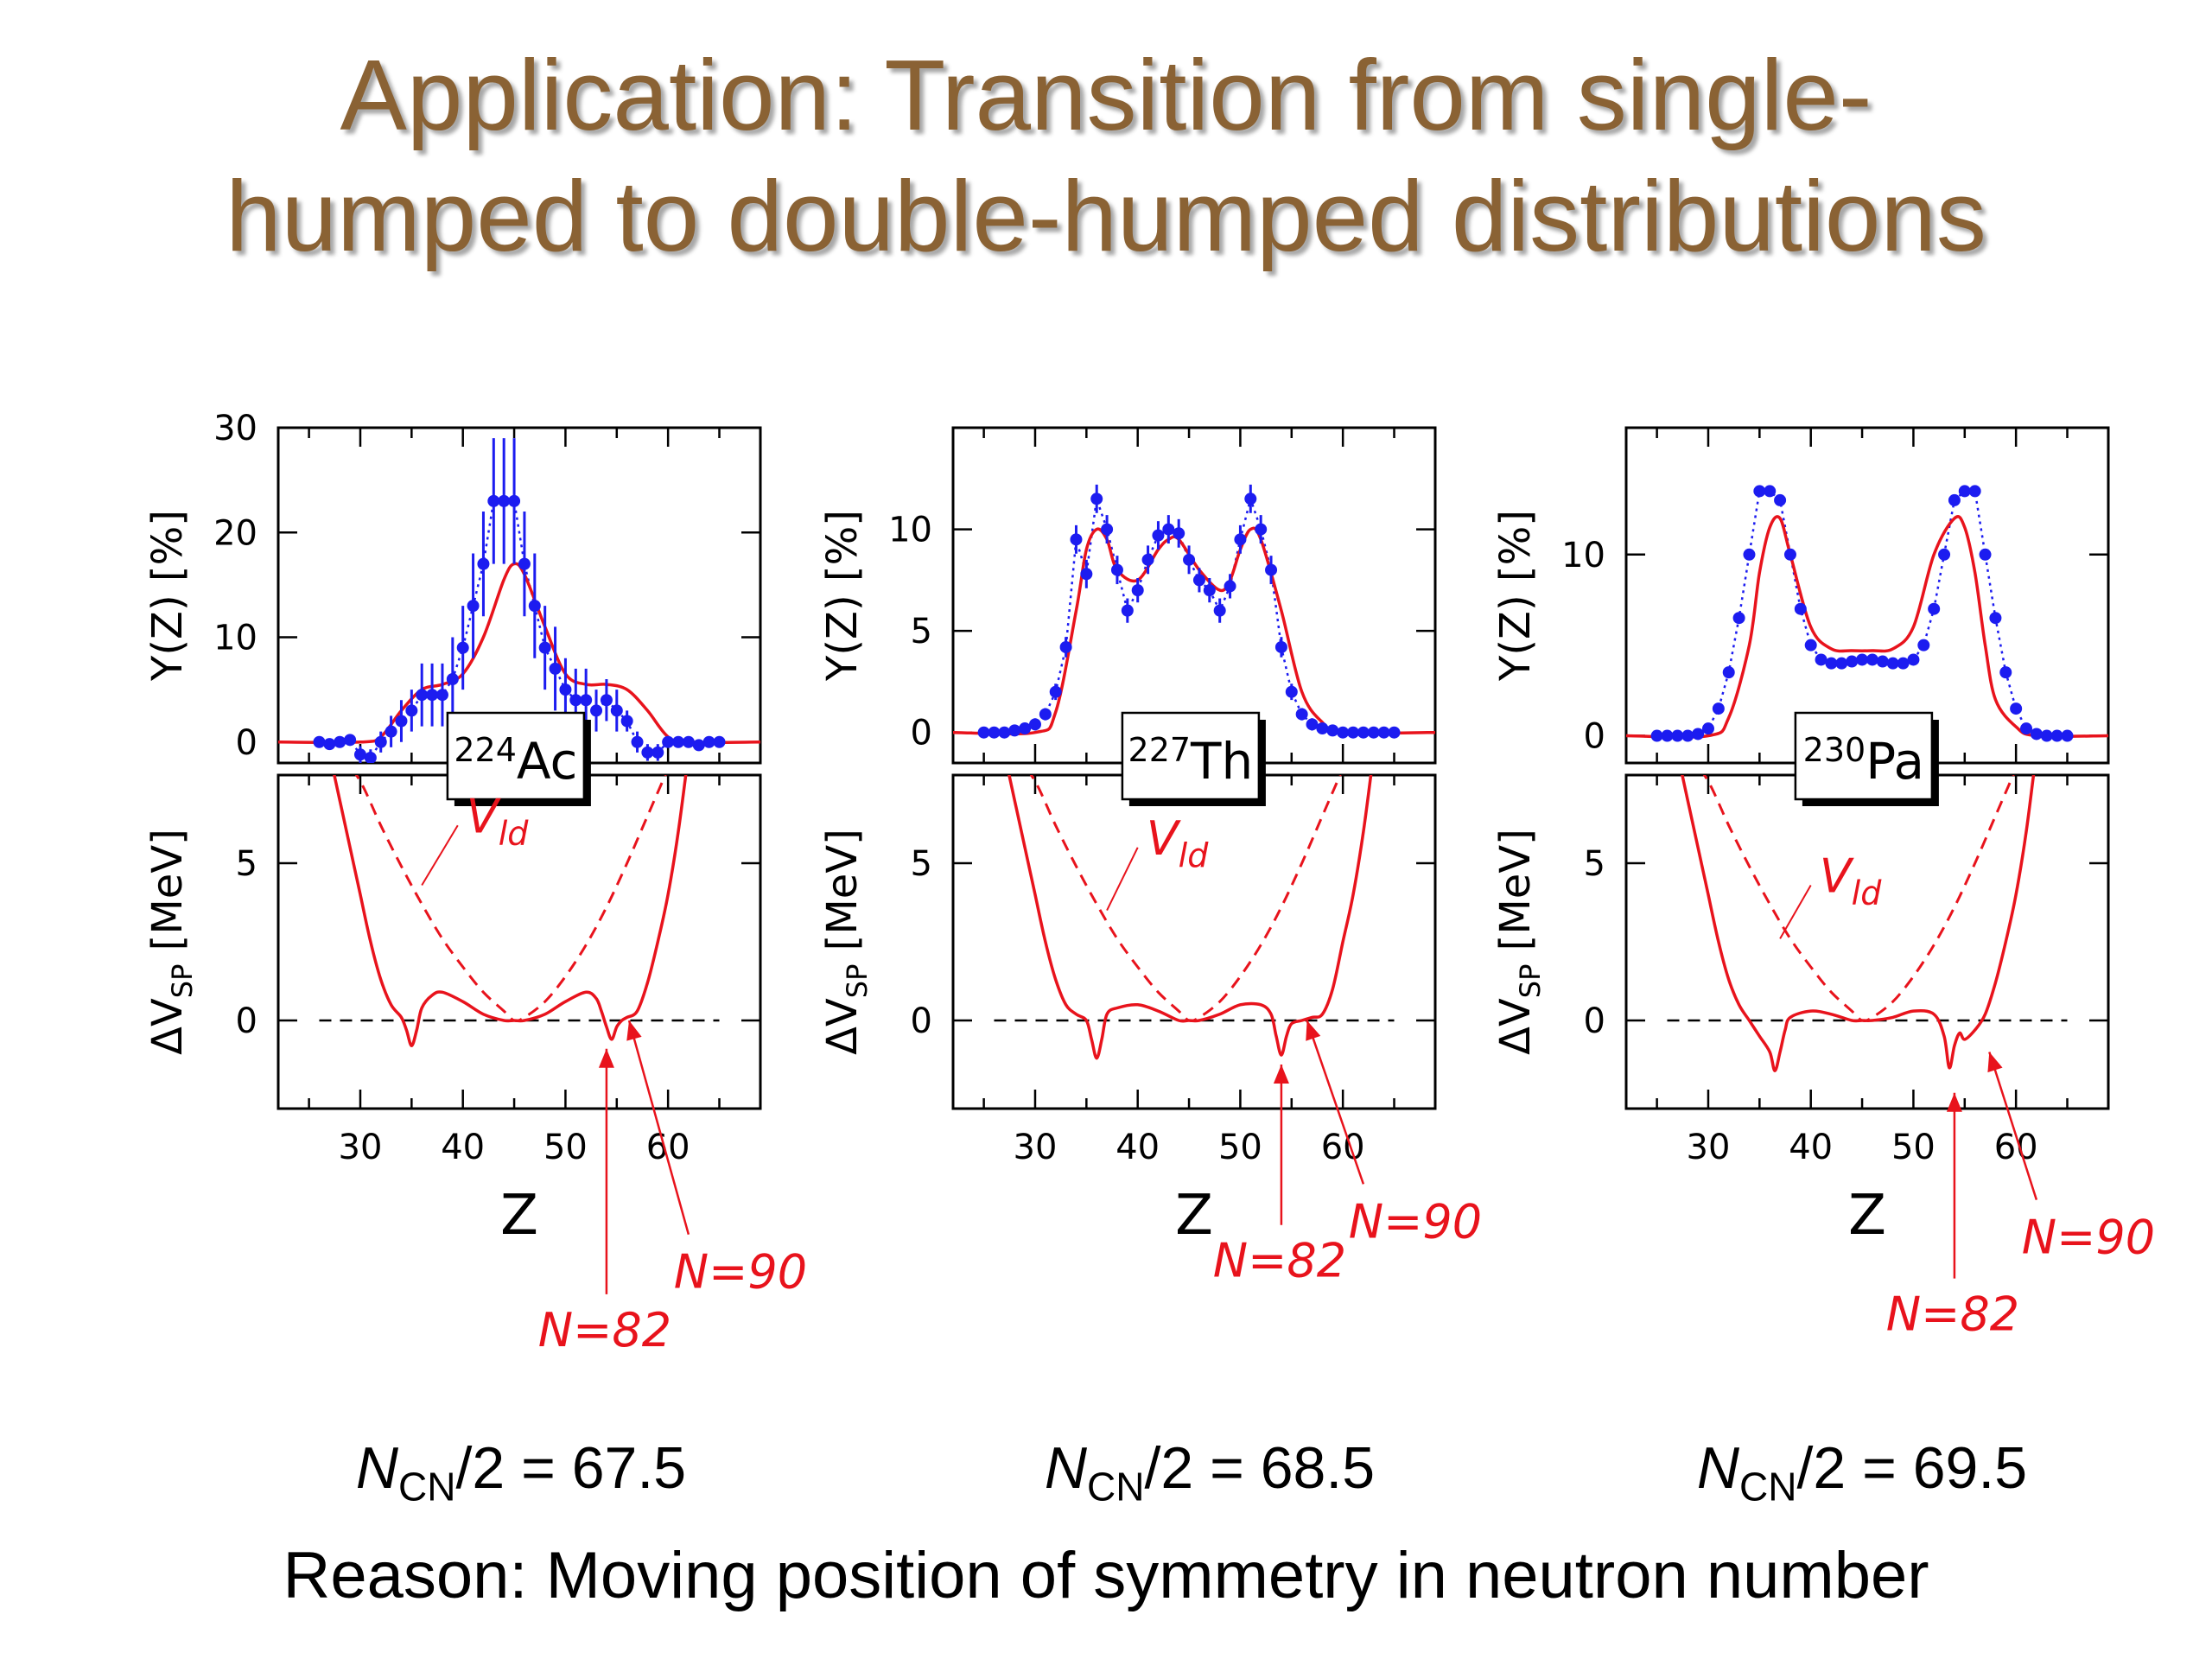 Image resolution: width=2212 pixels, height=1659 pixels. What do you see at coordinates (547, 761) in the screenshot?
I see `nucleus-symbol: Ac` at bounding box center [547, 761].